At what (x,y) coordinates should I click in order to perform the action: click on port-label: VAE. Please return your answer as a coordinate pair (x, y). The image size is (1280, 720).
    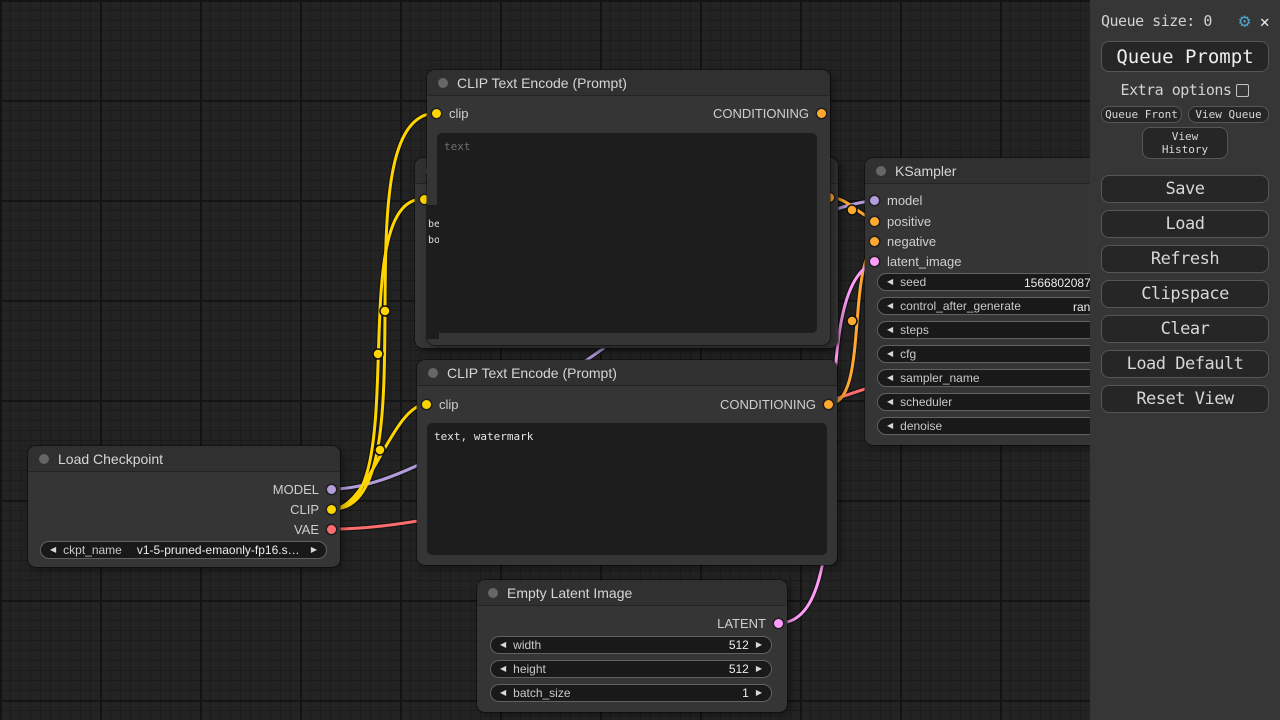
    Looking at the image, I should click on (306, 529).